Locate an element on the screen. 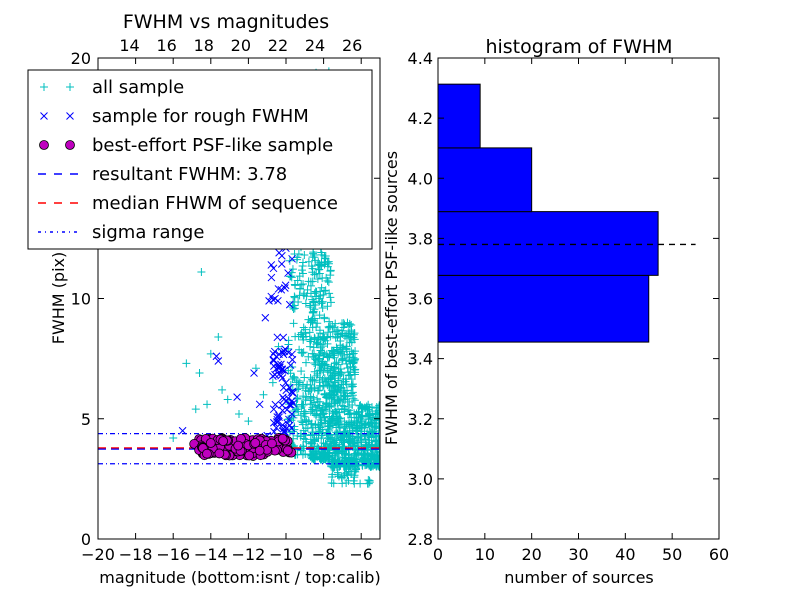 This screenshot has width=800, height=600. scatter-x-tick-label-3: −14 is located at coordinates (211, 554).